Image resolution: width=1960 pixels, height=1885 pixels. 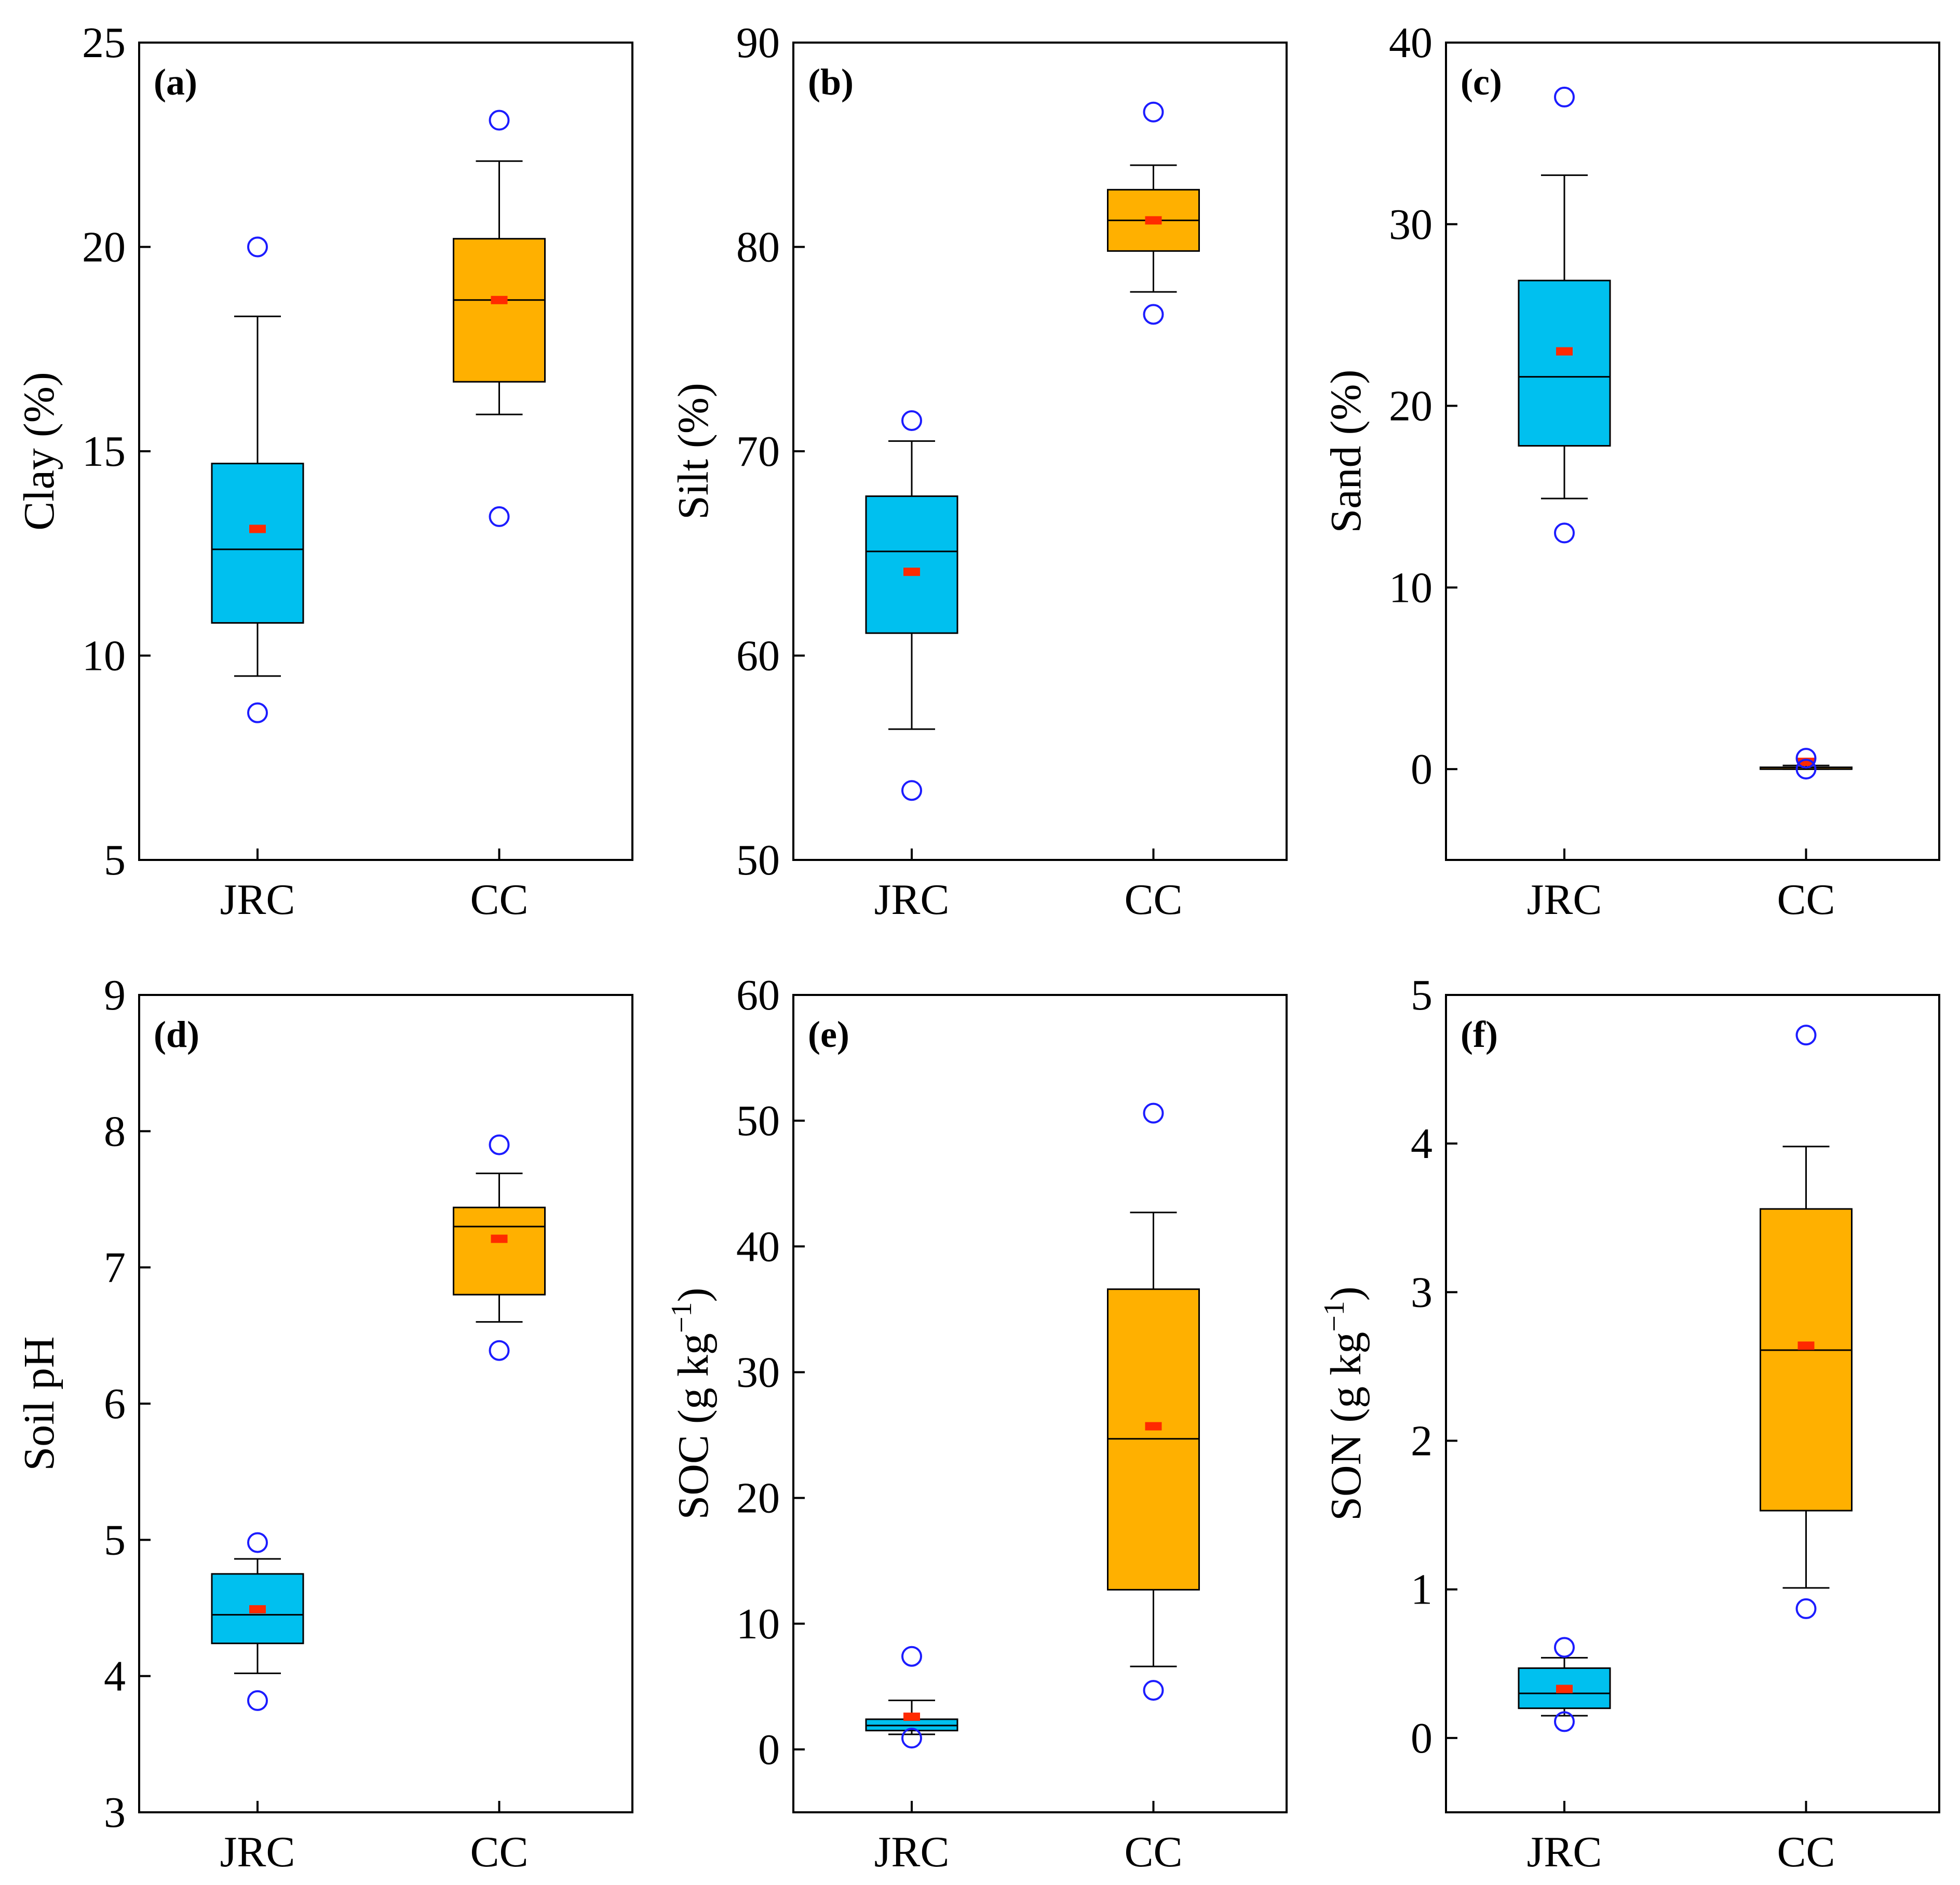 What do you see at coordinates (175, 82) in the screenshot?
I see `panel-label: (a)` at bounding box center [175, 82].